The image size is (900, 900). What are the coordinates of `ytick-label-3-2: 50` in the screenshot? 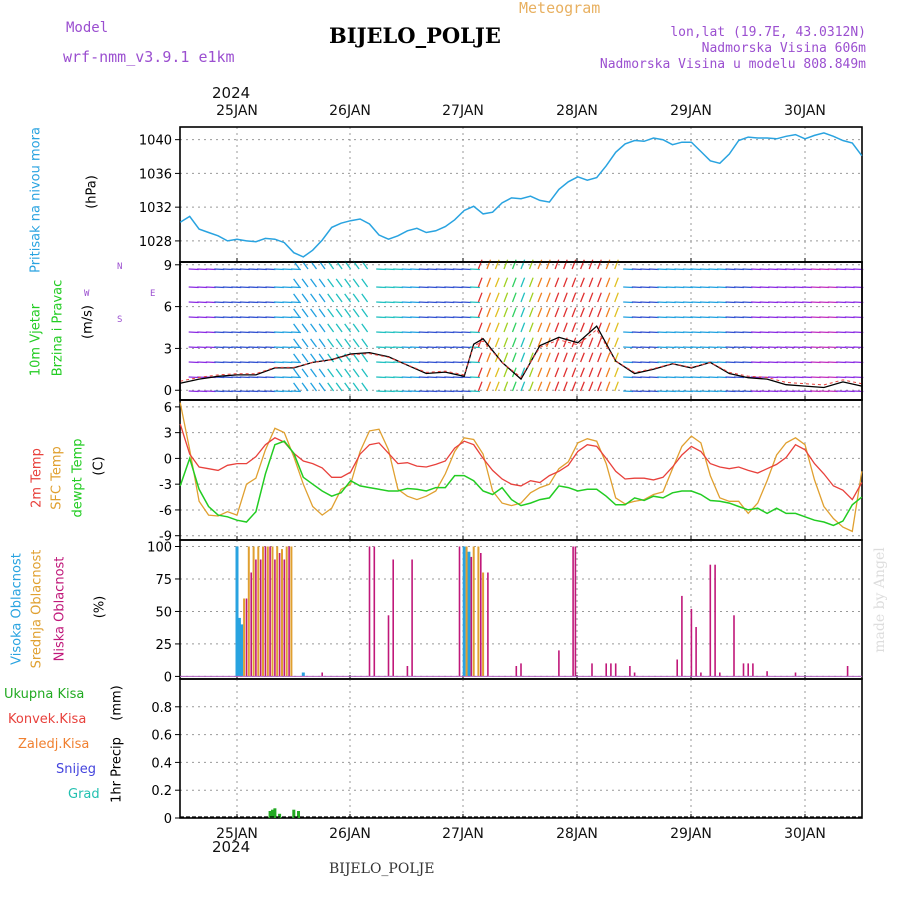 It's located at (163, 612).